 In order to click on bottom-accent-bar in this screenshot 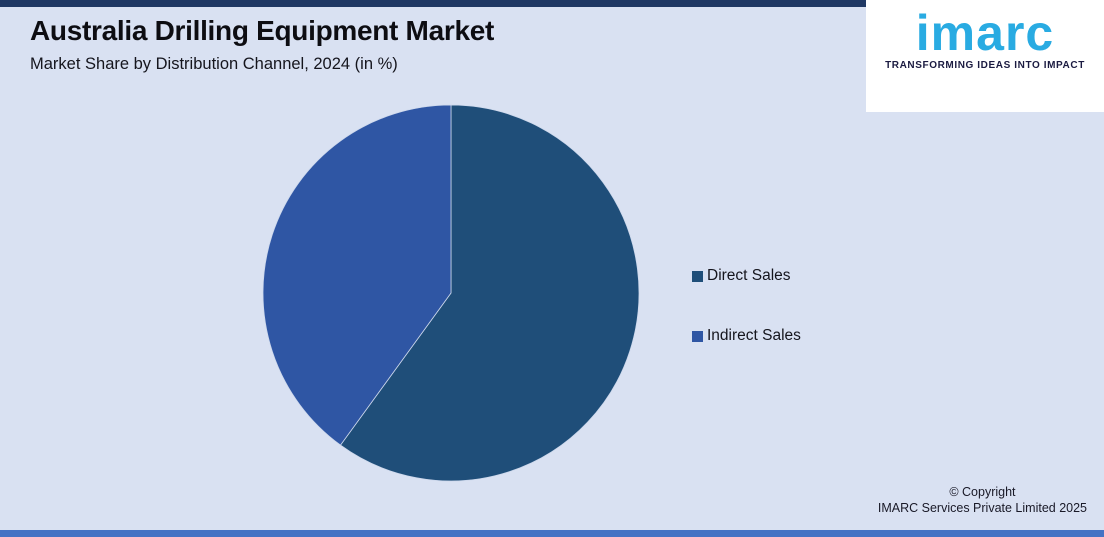, I will do `click(552, 533)`.